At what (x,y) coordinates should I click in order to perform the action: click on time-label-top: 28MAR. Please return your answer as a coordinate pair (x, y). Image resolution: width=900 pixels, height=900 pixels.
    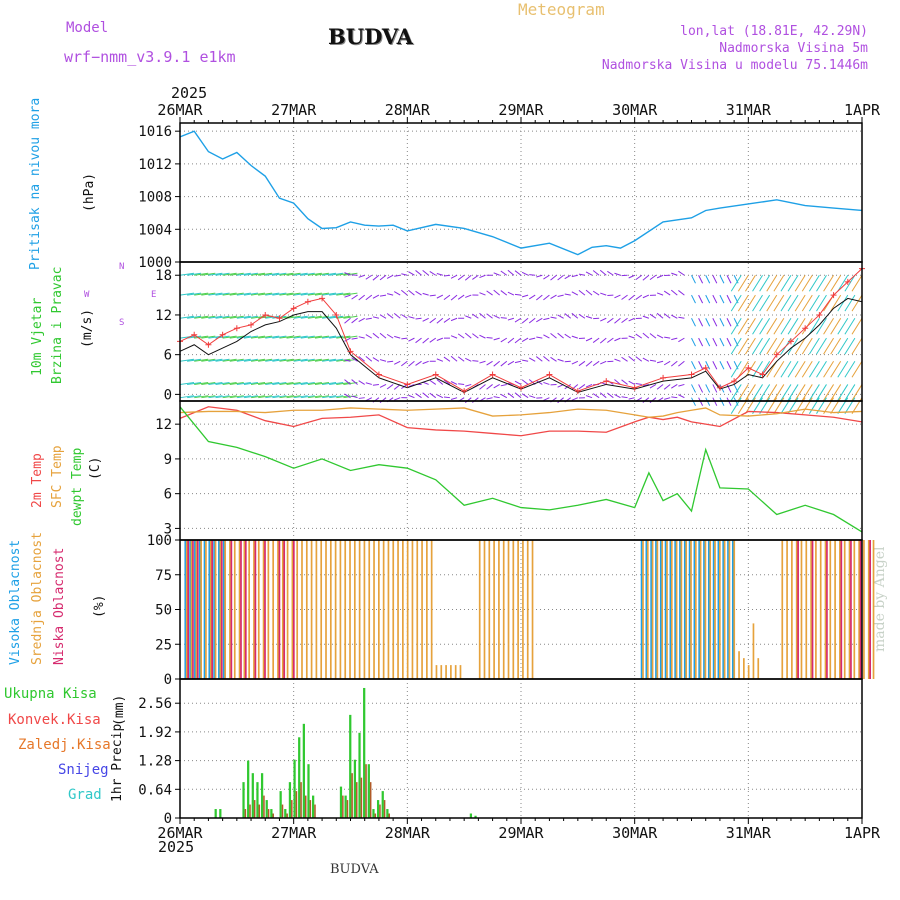
    Looking at the image, I should click on (408, 110).